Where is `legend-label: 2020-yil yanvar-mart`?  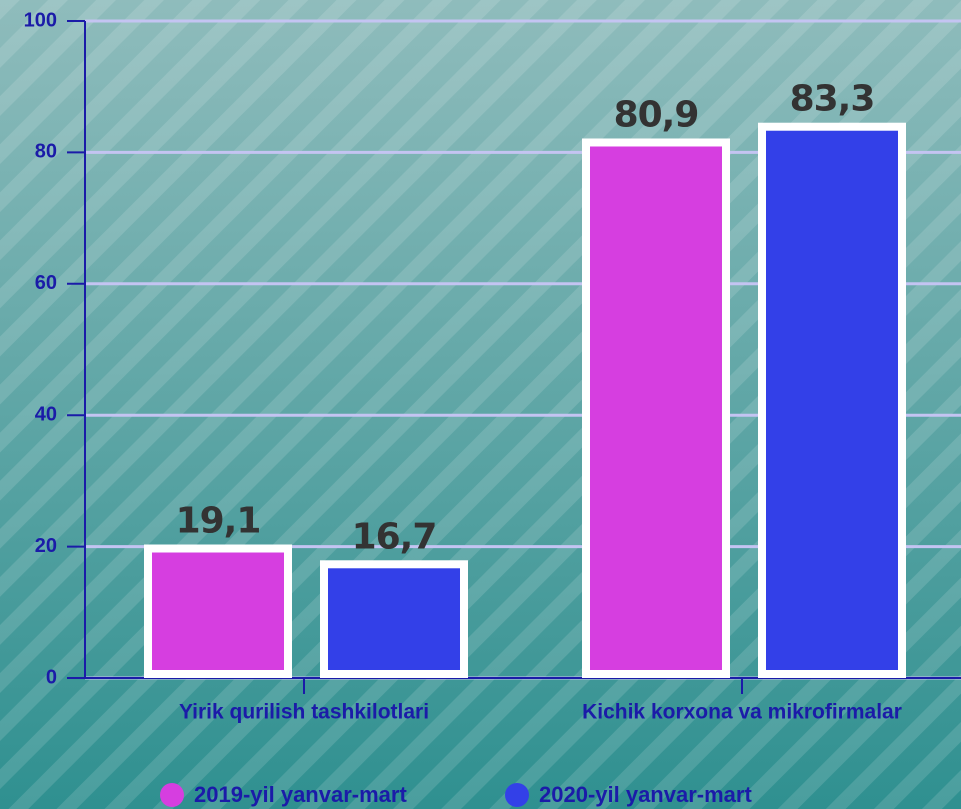 legend-label: 2020-yil yanvar-mart is located at coordinates (645, 794).